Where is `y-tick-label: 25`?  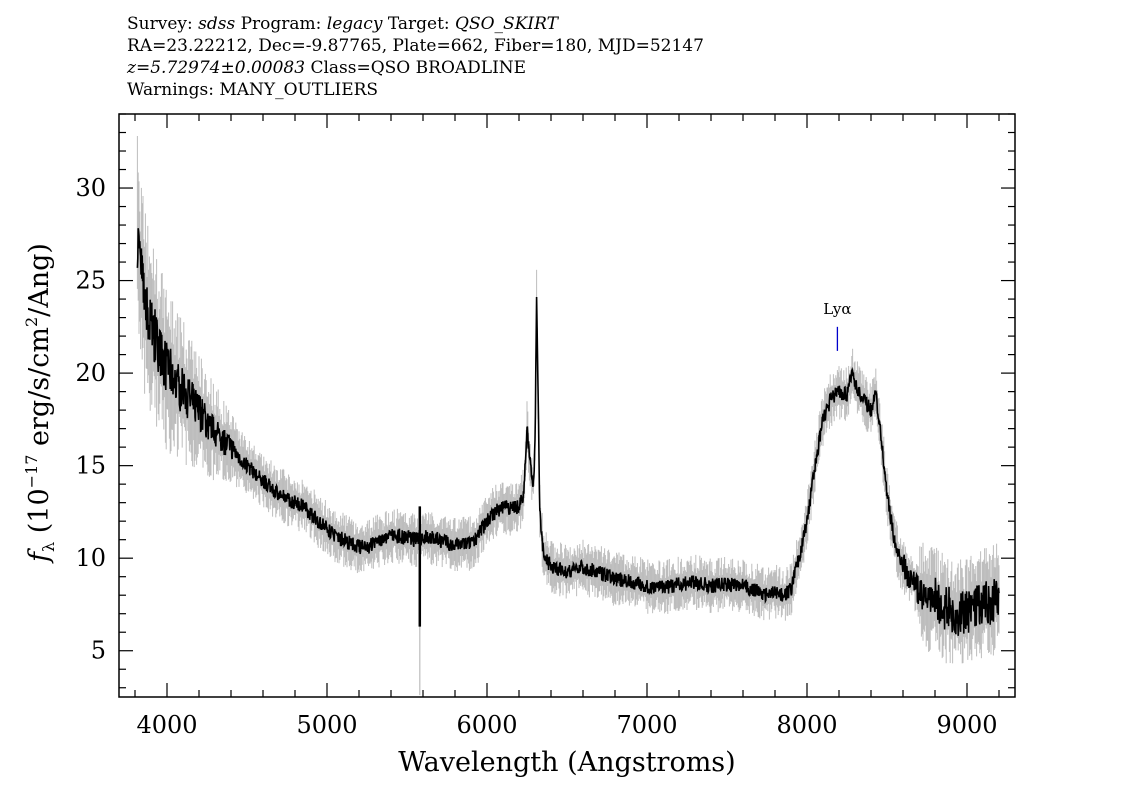
y-tick-label: 25 is located at coordinates (90, 281).